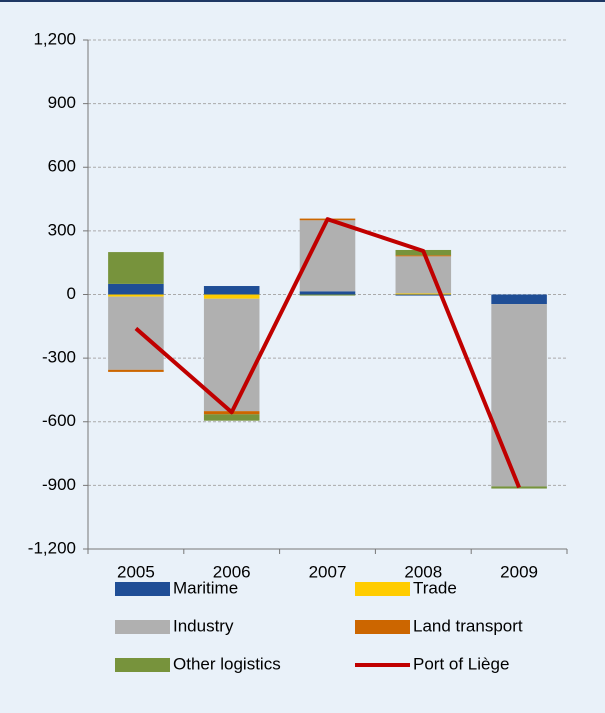 This screenshot has width=605, height=713. Describe the element at coordinates (519, 571) in the screenshot. I see `x-tick-label: 2009` at that location.